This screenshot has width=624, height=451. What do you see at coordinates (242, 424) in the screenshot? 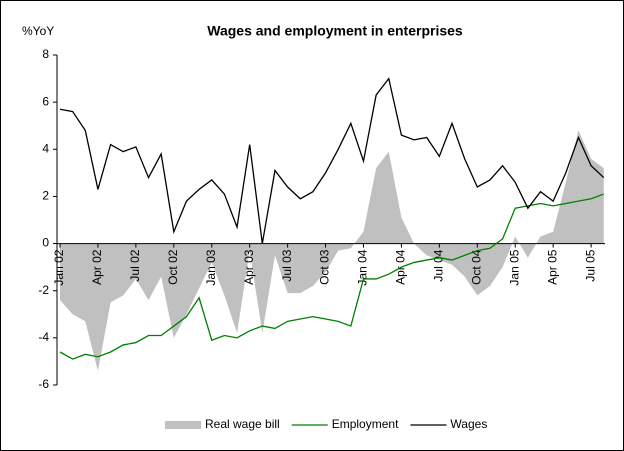
I see `legend-label: Real wage bill` at bounding box center [242, 424].